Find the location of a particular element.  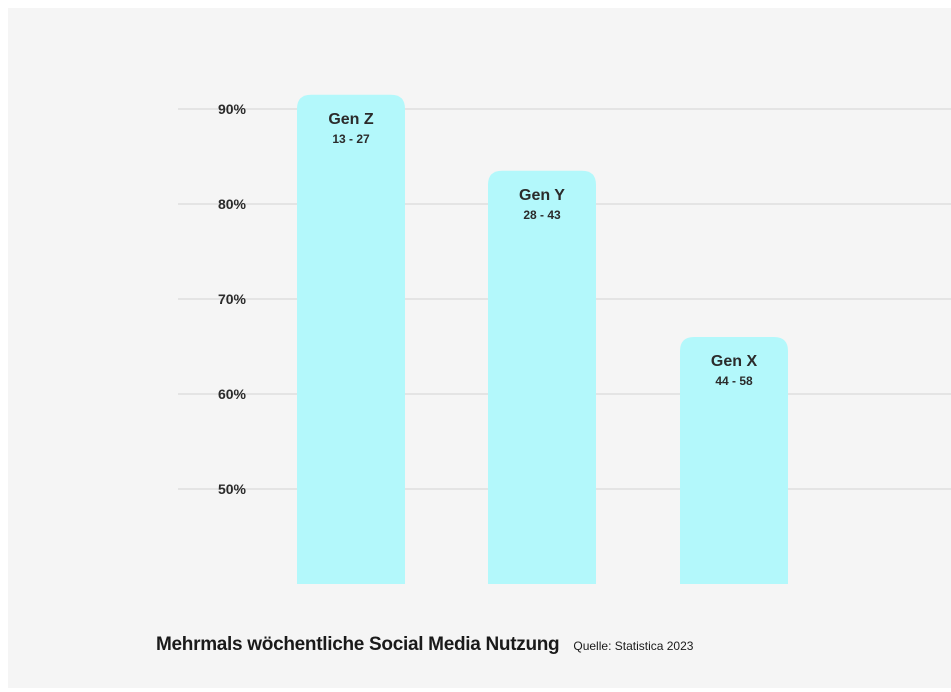

y-tick-label: 50% is located at coordinates (232, 489).